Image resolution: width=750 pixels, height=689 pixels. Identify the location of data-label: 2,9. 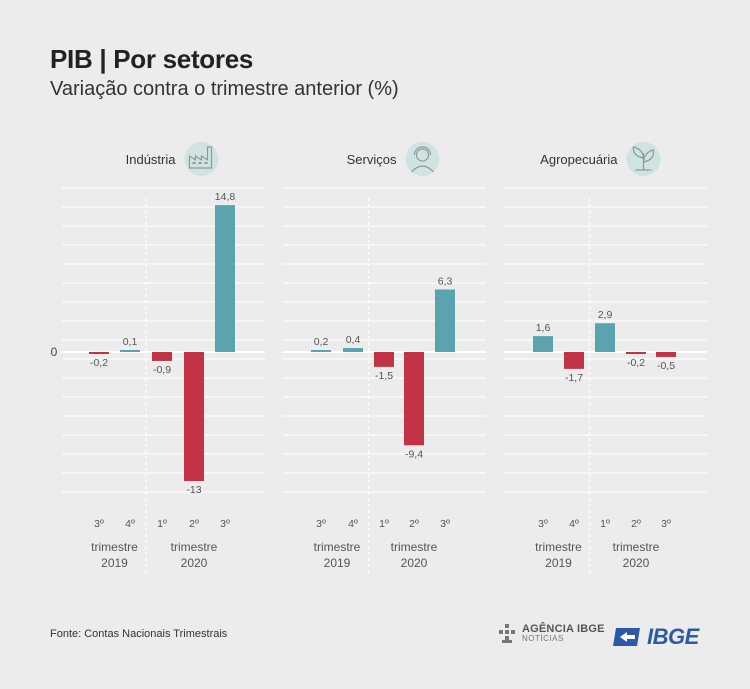
(605, 315).